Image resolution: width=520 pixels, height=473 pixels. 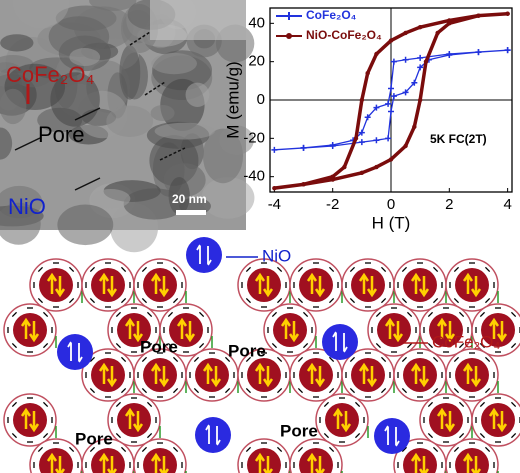 What do you see at coordinates (507, 204) in the screenshot?
I see `x-tick-label: 4` at bounding box center [507, 204].